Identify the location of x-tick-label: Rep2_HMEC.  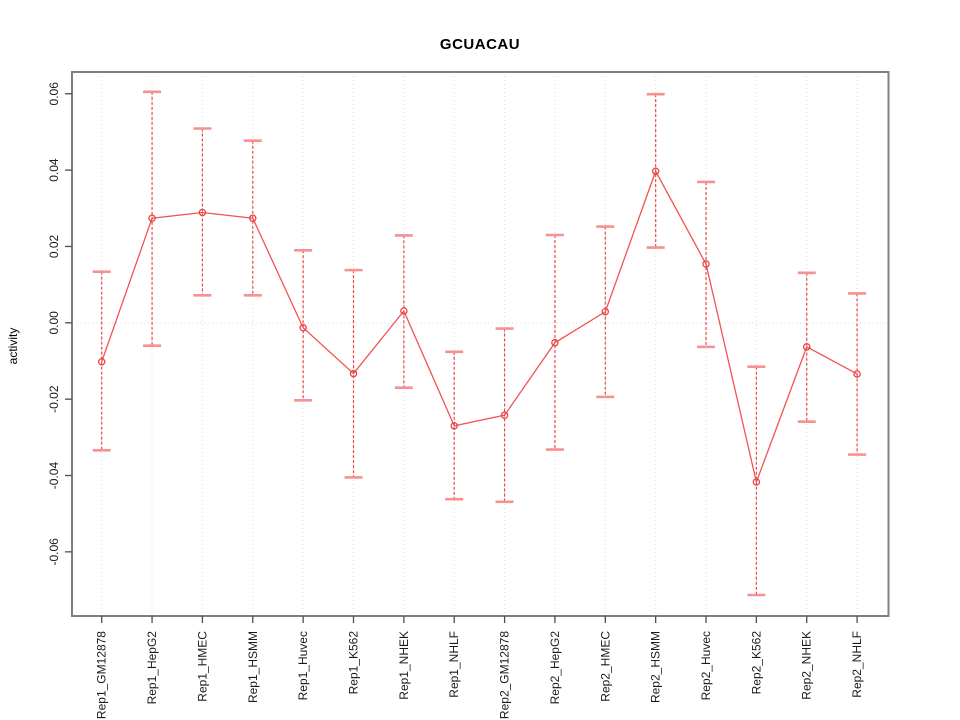
(605, 666).